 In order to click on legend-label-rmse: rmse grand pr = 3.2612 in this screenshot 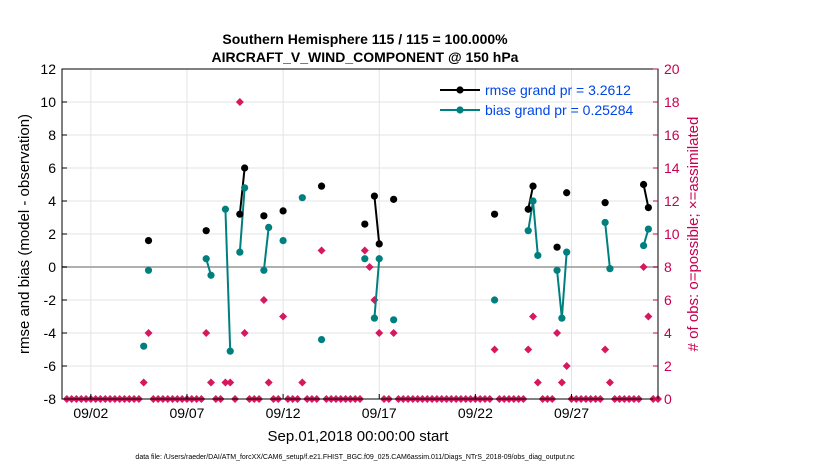, I will do `click(558, 90)`.